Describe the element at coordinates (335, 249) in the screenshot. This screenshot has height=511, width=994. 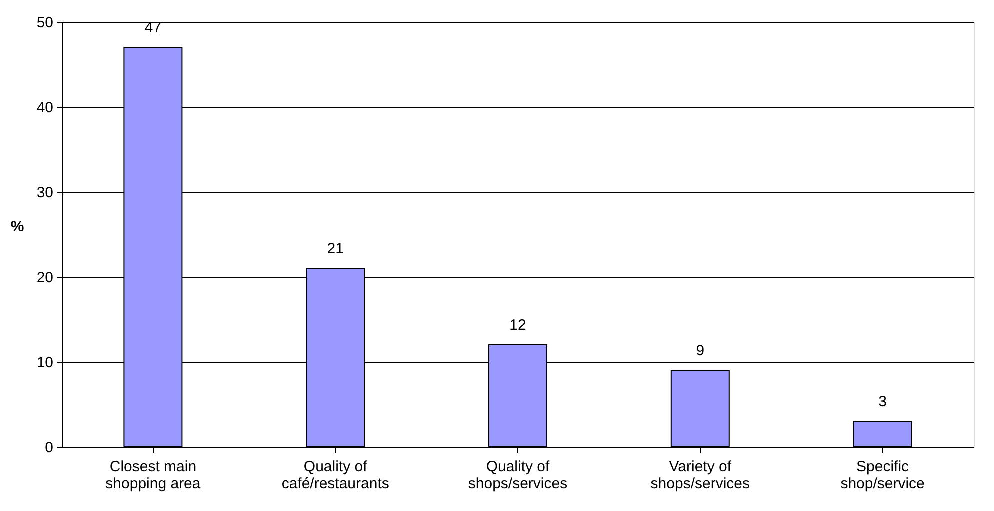
I see `data-label: 21` at that location.